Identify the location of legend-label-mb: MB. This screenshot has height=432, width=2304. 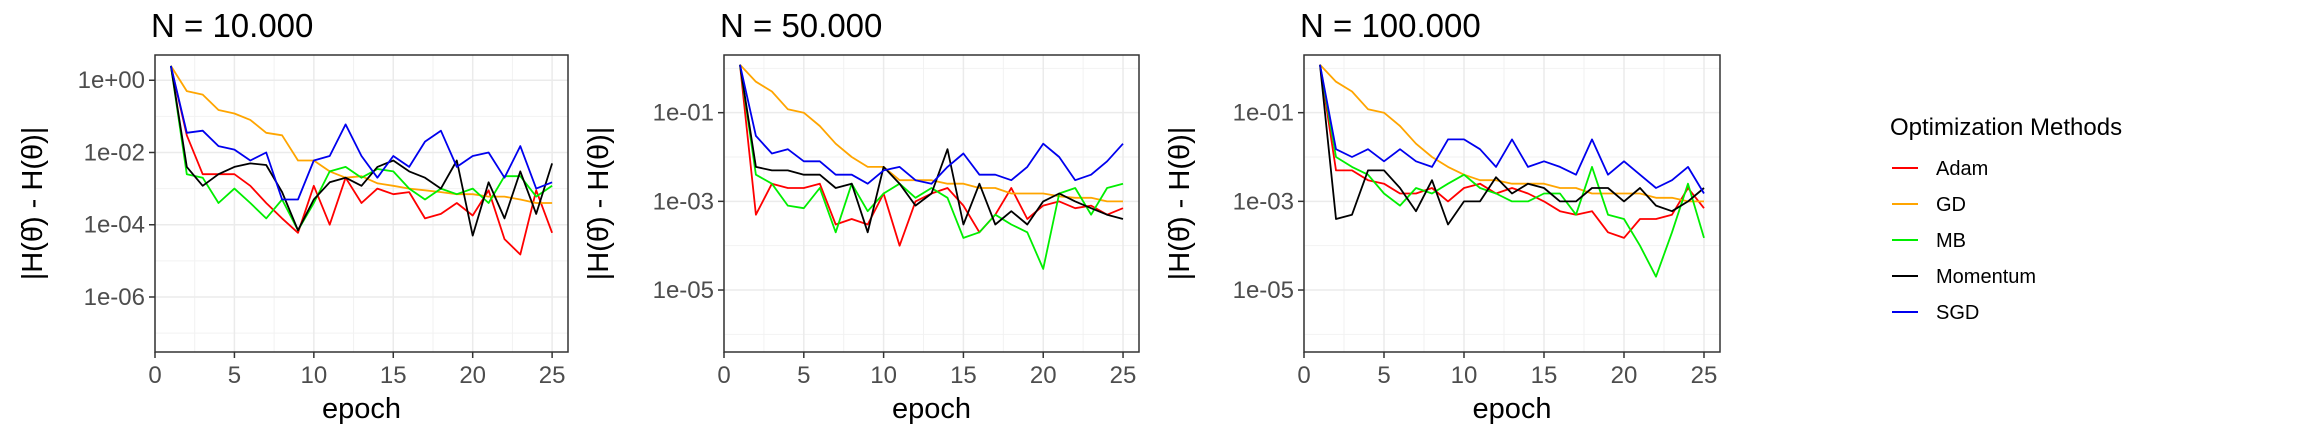
(1951, 241).